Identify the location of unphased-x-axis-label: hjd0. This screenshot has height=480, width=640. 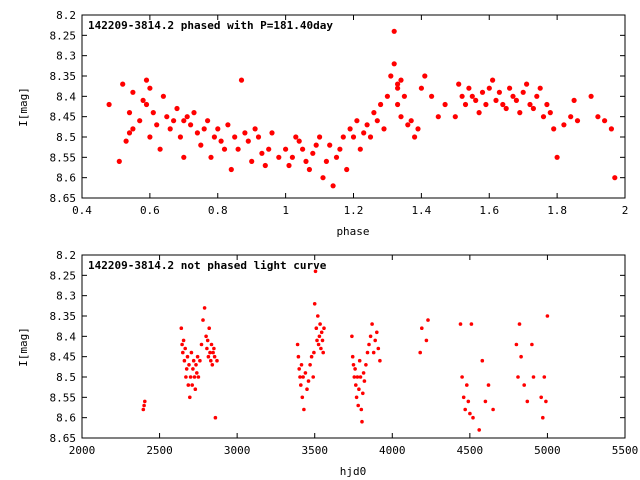
(353, 471).